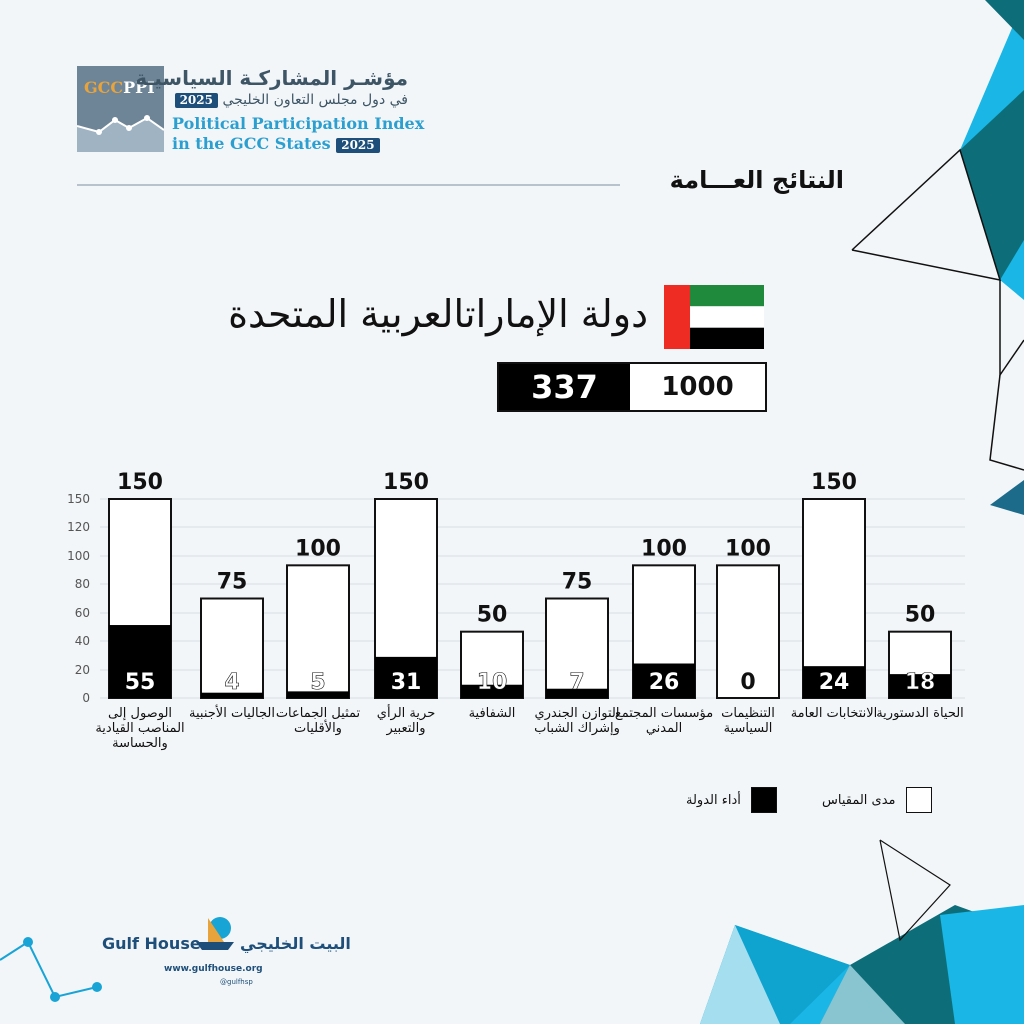 The width and height of the screenshot is (1024, 1024). Describe the element at coordinates (748, 721) in the screenshot. I see `category-label: التنظيمات السياسية` at that location.